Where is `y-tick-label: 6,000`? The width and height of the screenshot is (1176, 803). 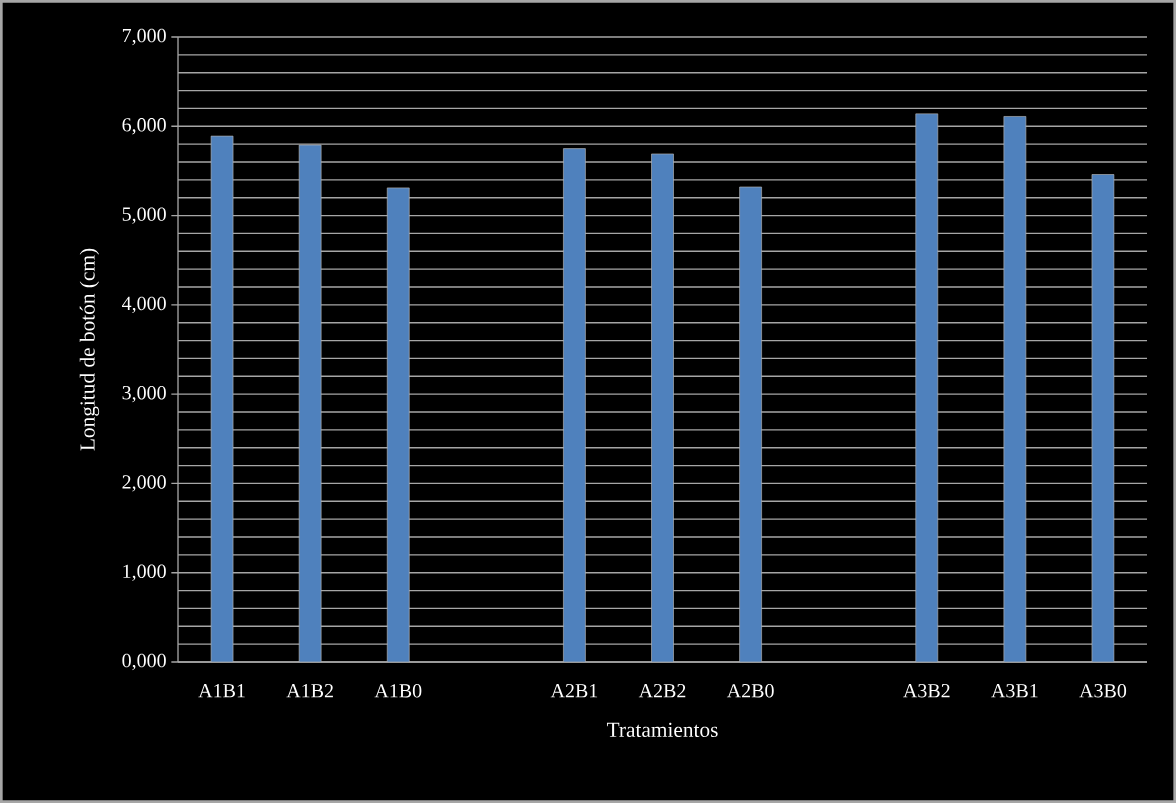
y-tick-label: 6,000 is located at coordinates (144, 126).